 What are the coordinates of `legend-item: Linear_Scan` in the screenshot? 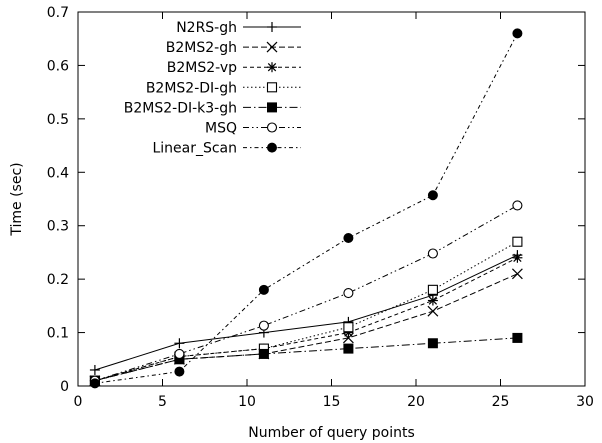 It's located at (226, 149).